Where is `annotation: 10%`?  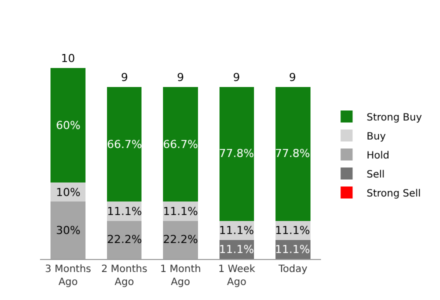
annotation: 10% is located at coordinates (68, 192).